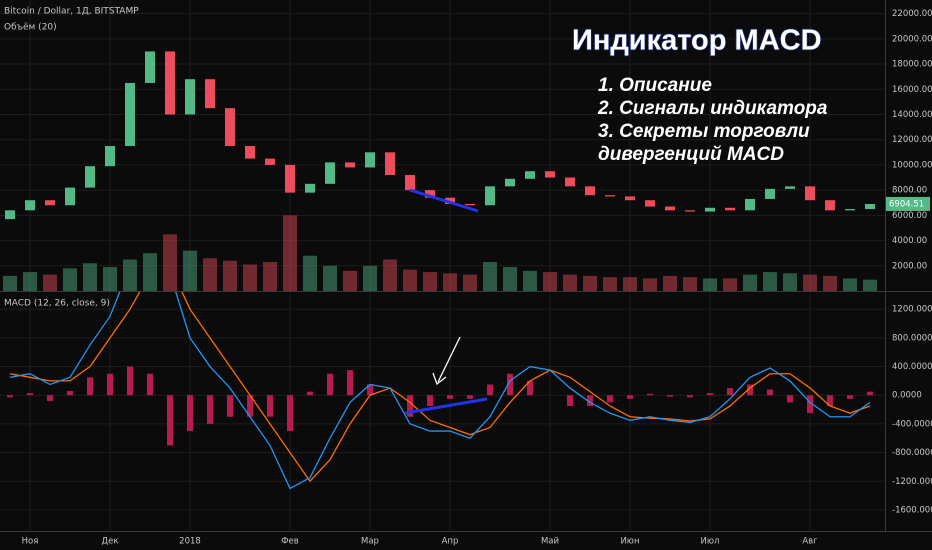 This screenshot has width=932, height=550. I want to click on x-tick-label: Май, so click(550, 542).